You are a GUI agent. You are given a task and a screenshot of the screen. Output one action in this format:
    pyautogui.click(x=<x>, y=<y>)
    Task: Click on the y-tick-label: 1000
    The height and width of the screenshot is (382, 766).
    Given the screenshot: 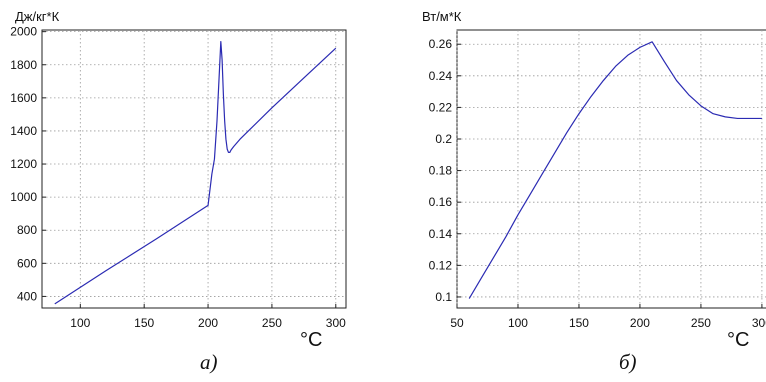 What is the action you would take?
    pyautogui.click(x=23, y=197)
    